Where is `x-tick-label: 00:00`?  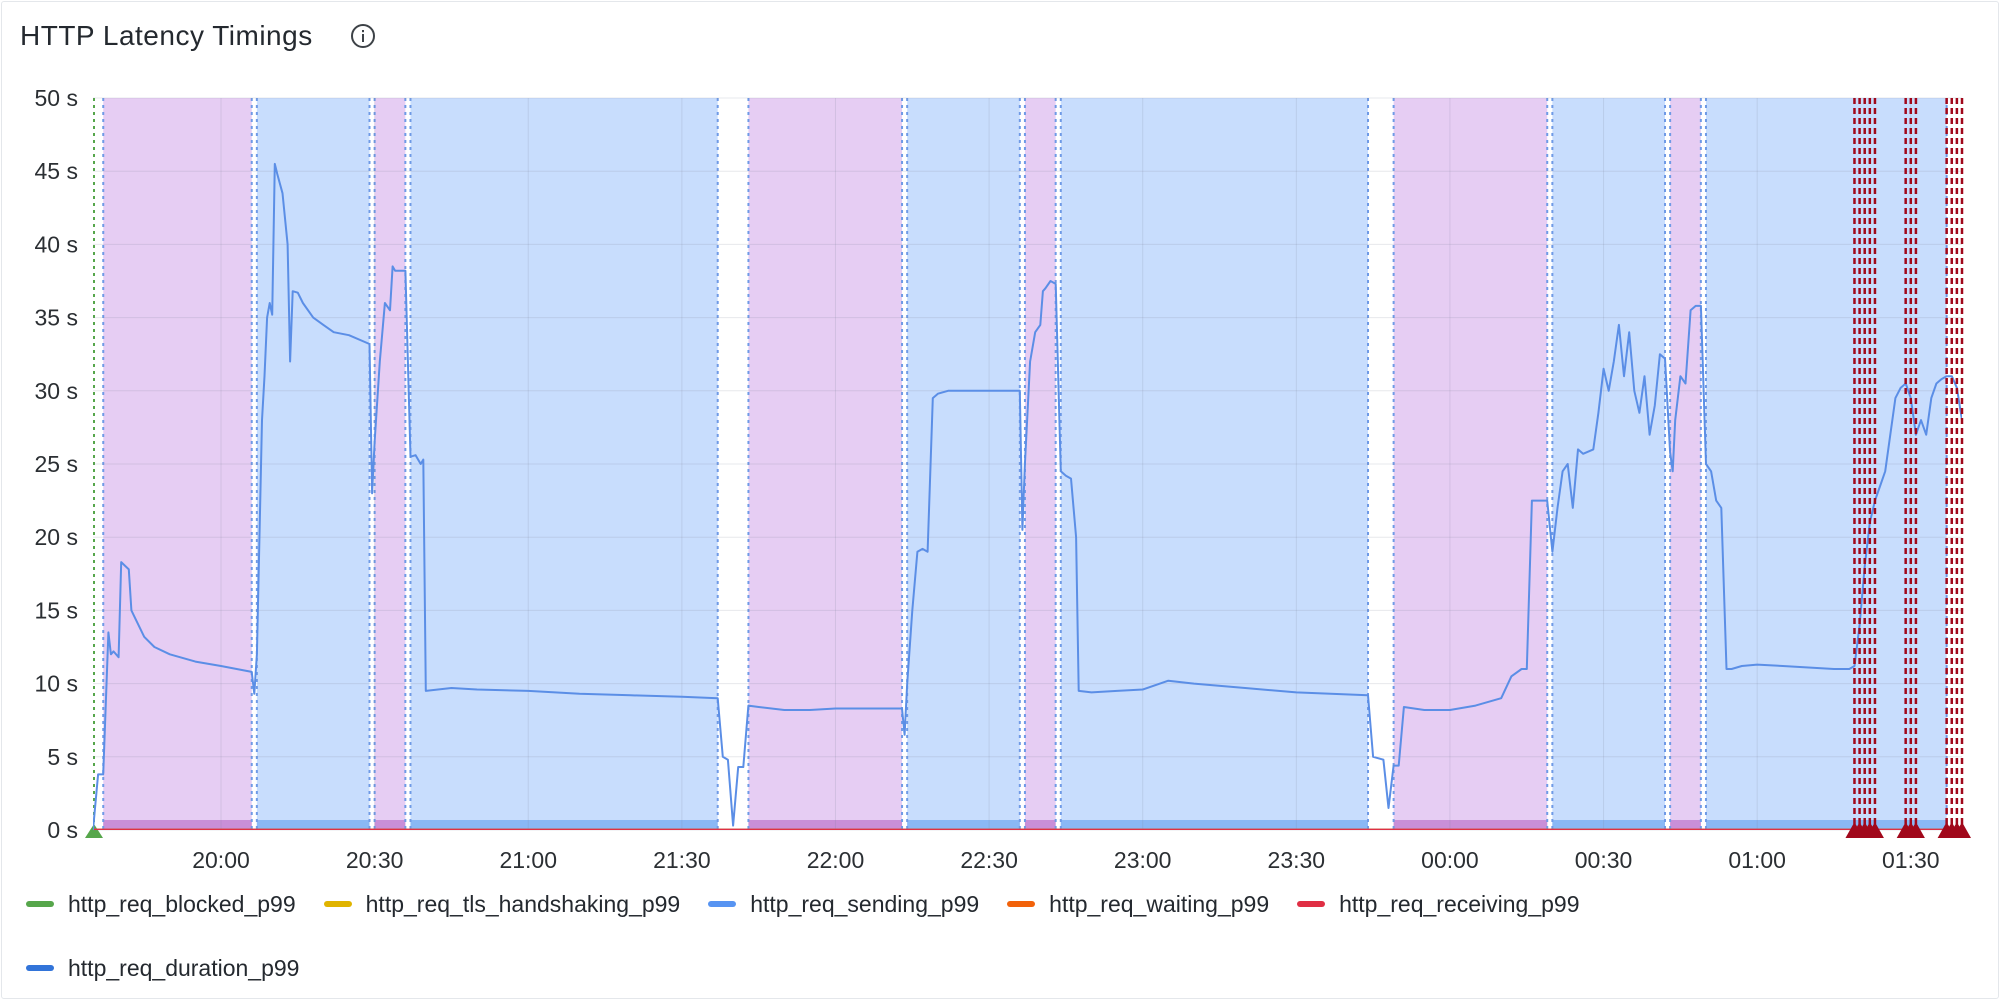
x-tick-label: 00:00 is located at coordinates (1450, 860).